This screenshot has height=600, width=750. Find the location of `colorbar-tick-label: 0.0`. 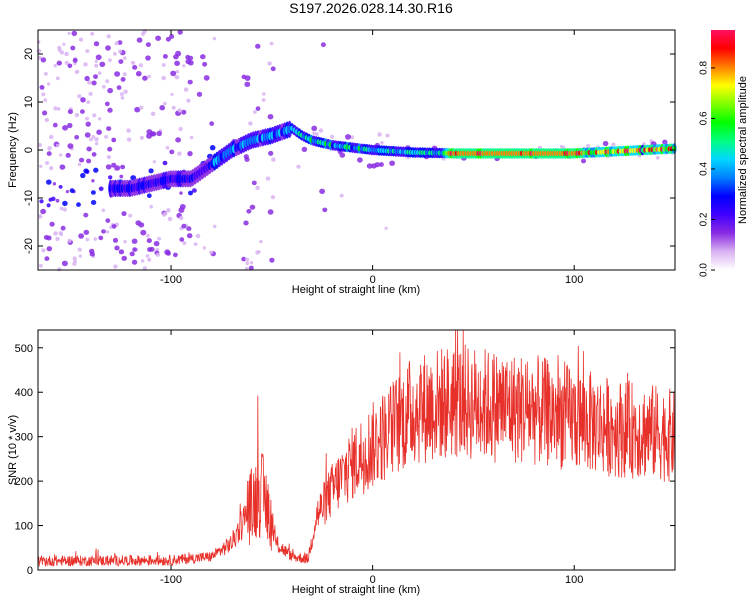

colorbar-tick-label: 0.0 is located at coordinates (704, 270).